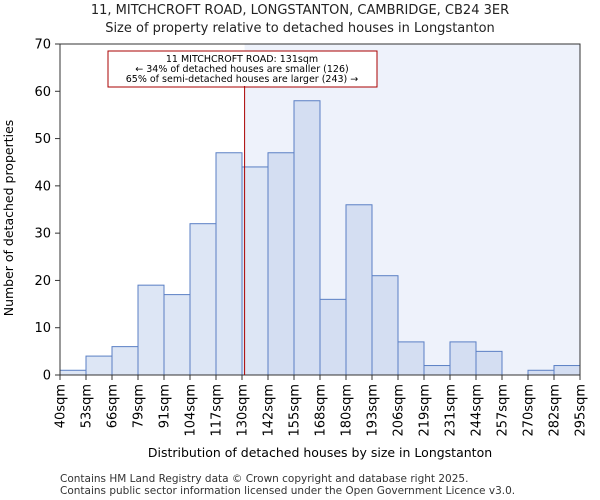 The image size is (600, 500). I want to click on x-tick-label: 104sqm, so click(191, 410).